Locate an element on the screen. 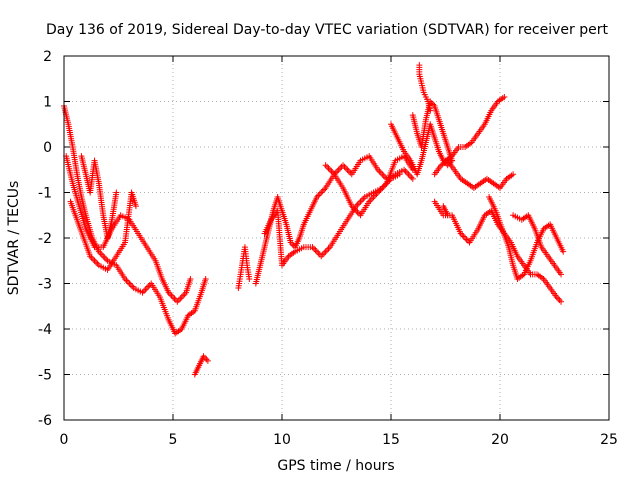 This screenshot has height=480, width=640. y-tick-label: 2 is located at coordinates (47, 57).